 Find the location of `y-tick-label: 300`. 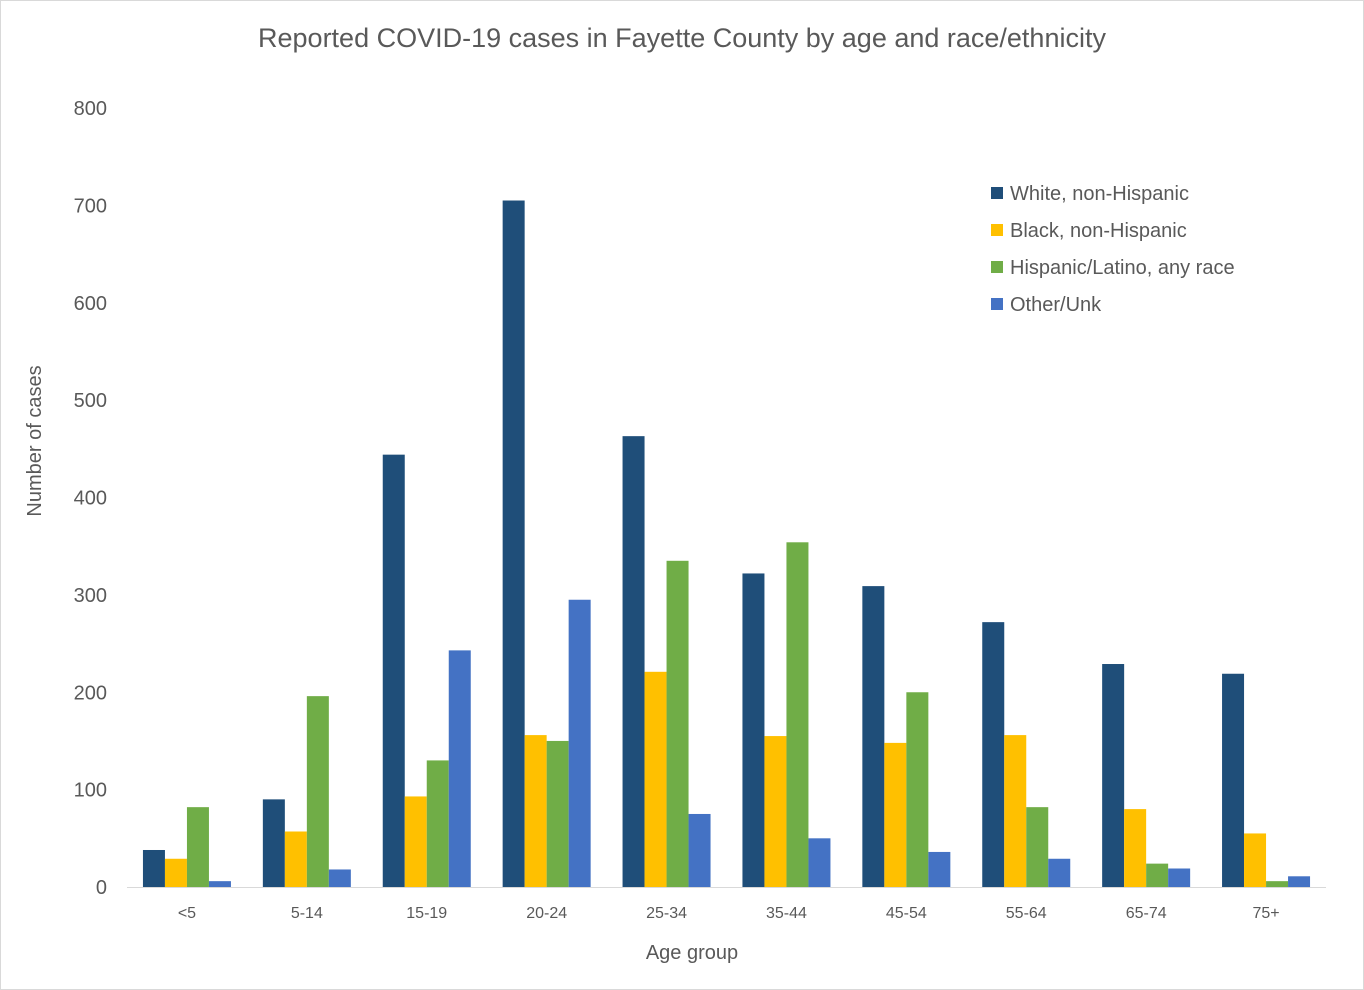

y-tick-label: 300 is located at coordinates (90, 596).